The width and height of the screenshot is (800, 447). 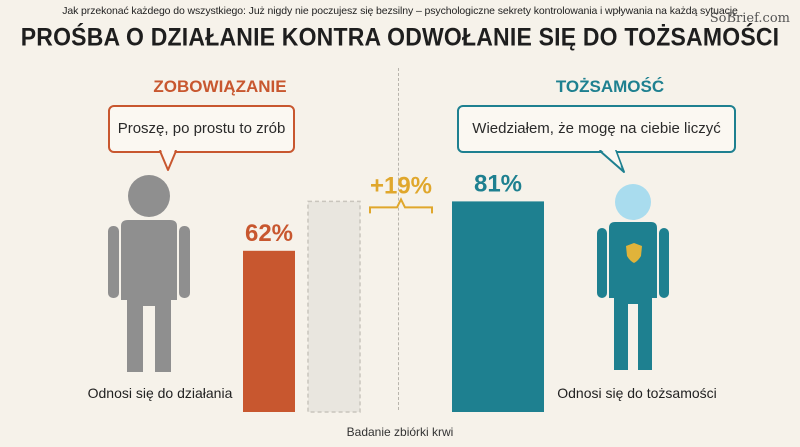 I want to click on difference-bracket, so click(x=401, y=205).